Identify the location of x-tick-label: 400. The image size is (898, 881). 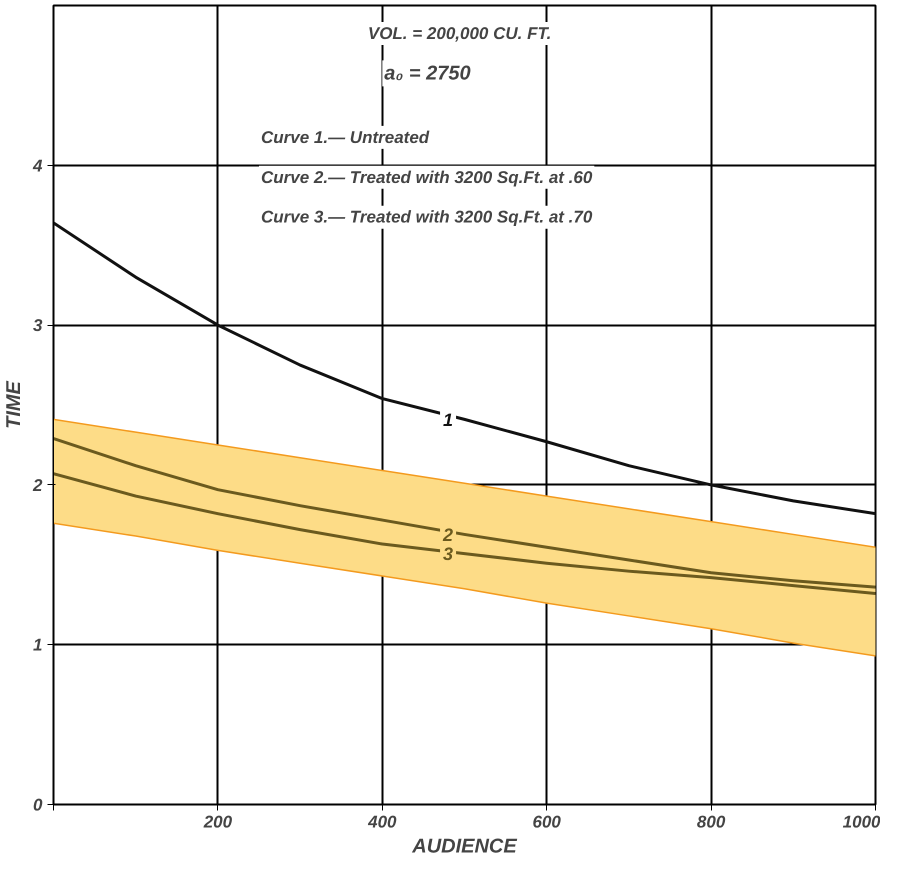
(382, 822).